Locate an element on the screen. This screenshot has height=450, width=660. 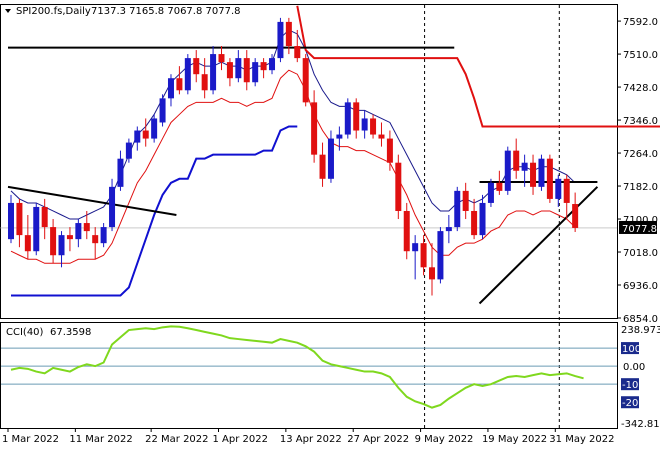
price-tick-label: 7592.0 is located at coordinates (640, 22).